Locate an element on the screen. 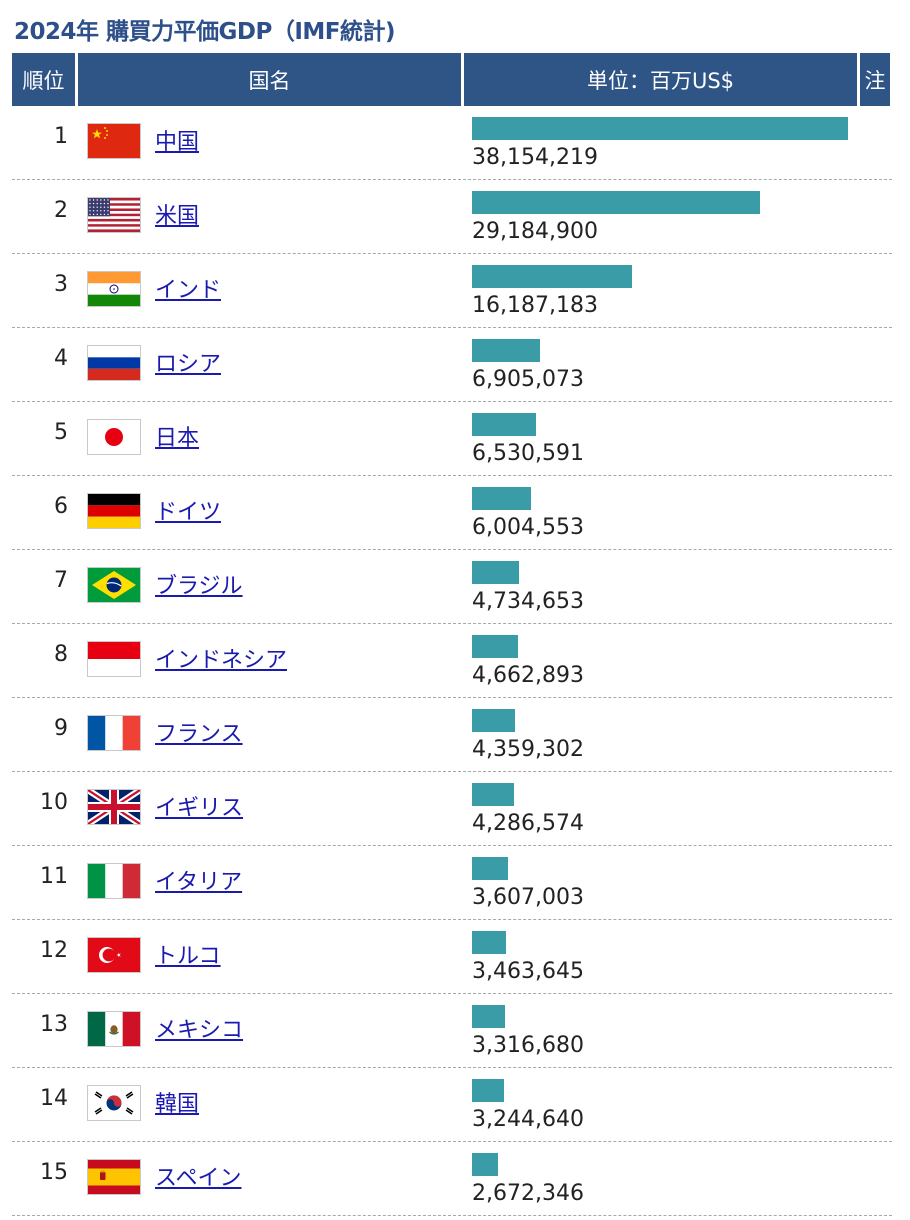  country-link: 日本 is located at coordinates (177, 438).